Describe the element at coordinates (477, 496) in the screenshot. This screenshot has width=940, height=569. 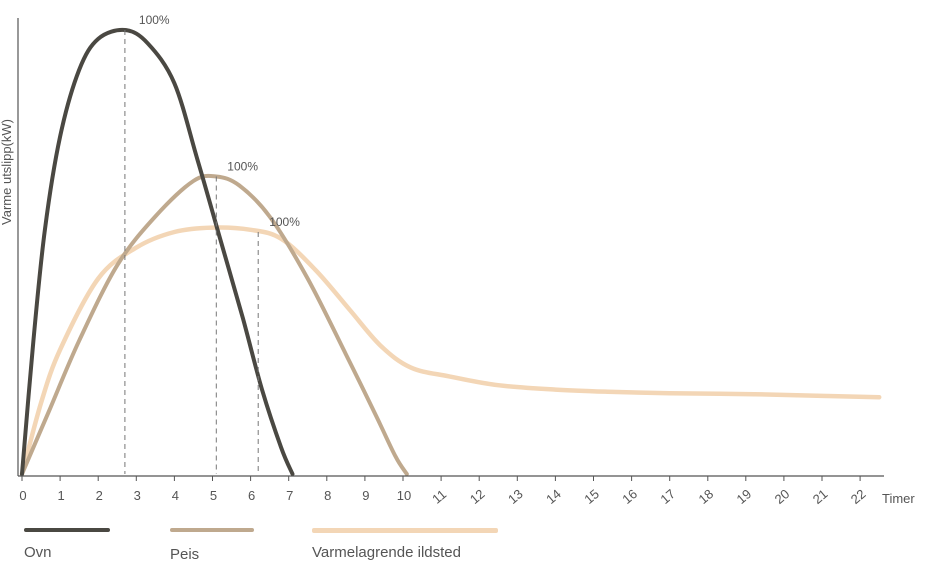
I see `x-tick-label-12: 12` at that location.